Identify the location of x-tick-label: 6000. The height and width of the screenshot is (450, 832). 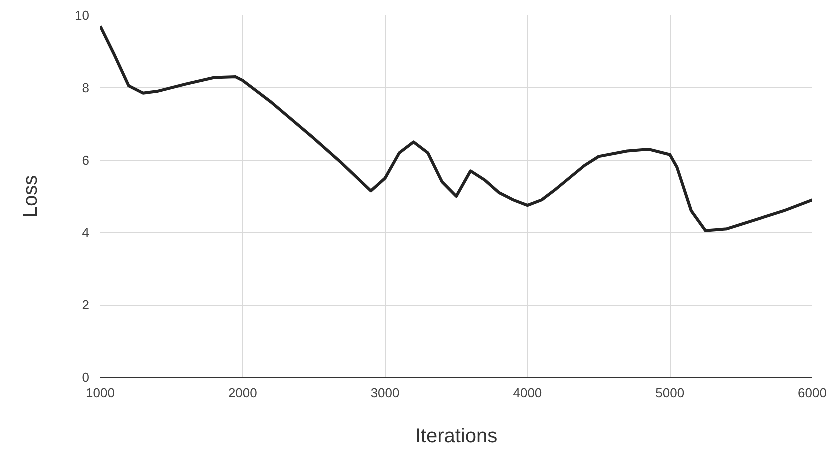
(812, 393).